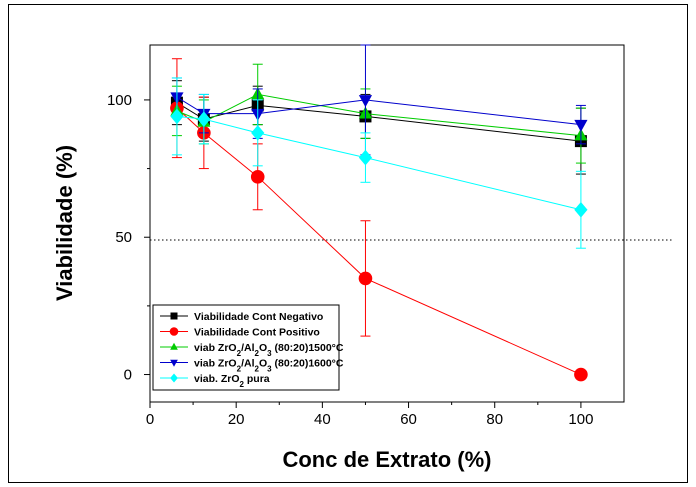 The width and height of the screenshot is (696, 487). What do you see at coordinates (386, 459) in the screenshot?
I see `x-axis-title: Conc de Extrato (%)` at bounding box center [386, 459].